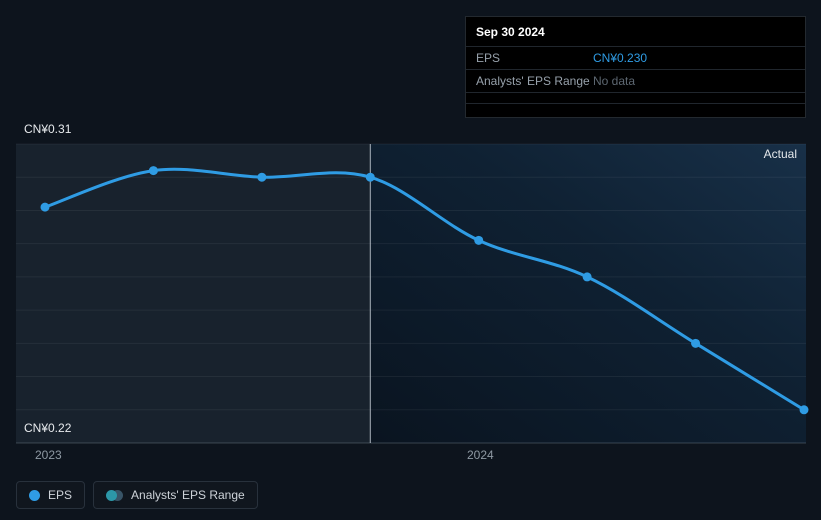  Describe the element at coordinates (614, 81) in the screenshot. I see `tooltip-range-value: No data` at that location.